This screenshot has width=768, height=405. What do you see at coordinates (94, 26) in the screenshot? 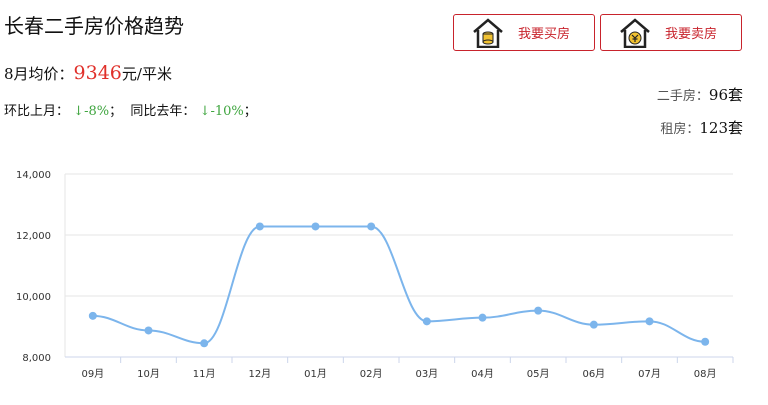
I see `page-title: 长春二手房价格趋势` at bounding box center [94, 26].